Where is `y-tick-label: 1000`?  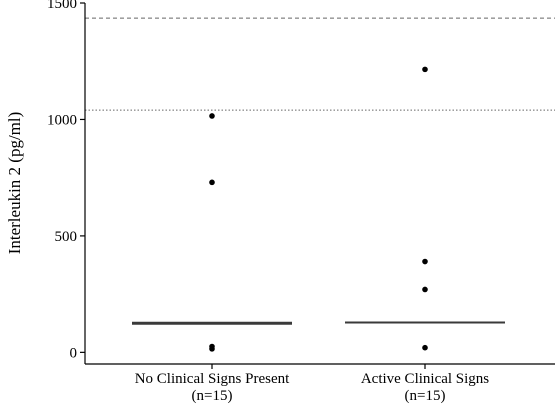
y-tick-label: 1000 is located at coordinates (62, 120).